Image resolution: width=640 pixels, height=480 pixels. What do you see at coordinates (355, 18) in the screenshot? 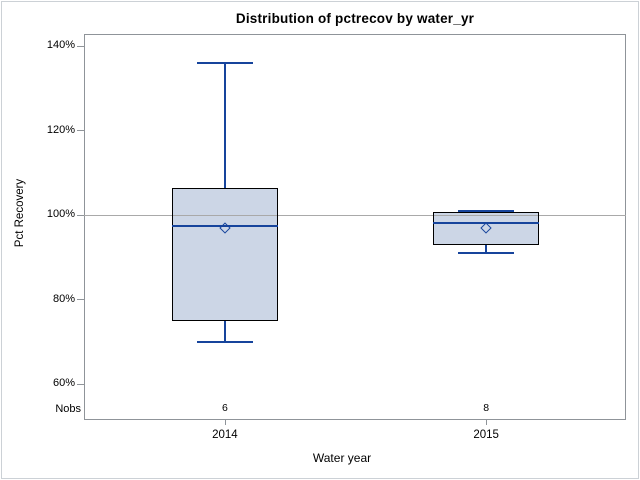
I see `chart-title: Distribution of pctrecov by water_yr` at bounding box center [355, 18].